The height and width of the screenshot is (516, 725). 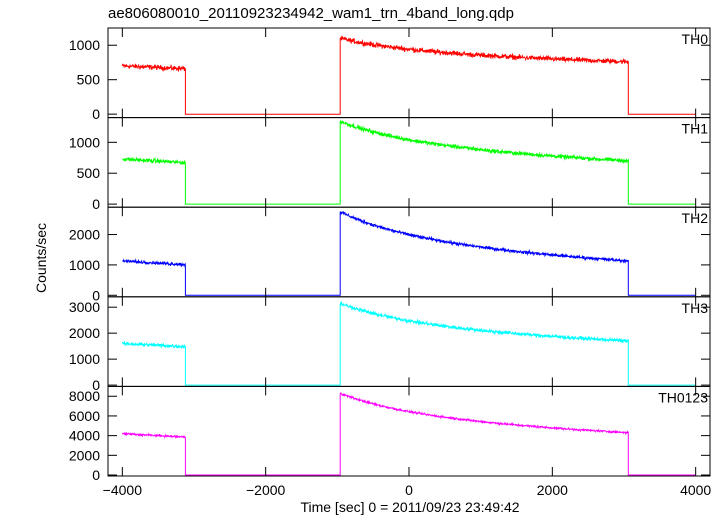 I want to click on series-line-th3, so click(x=408, y=343).